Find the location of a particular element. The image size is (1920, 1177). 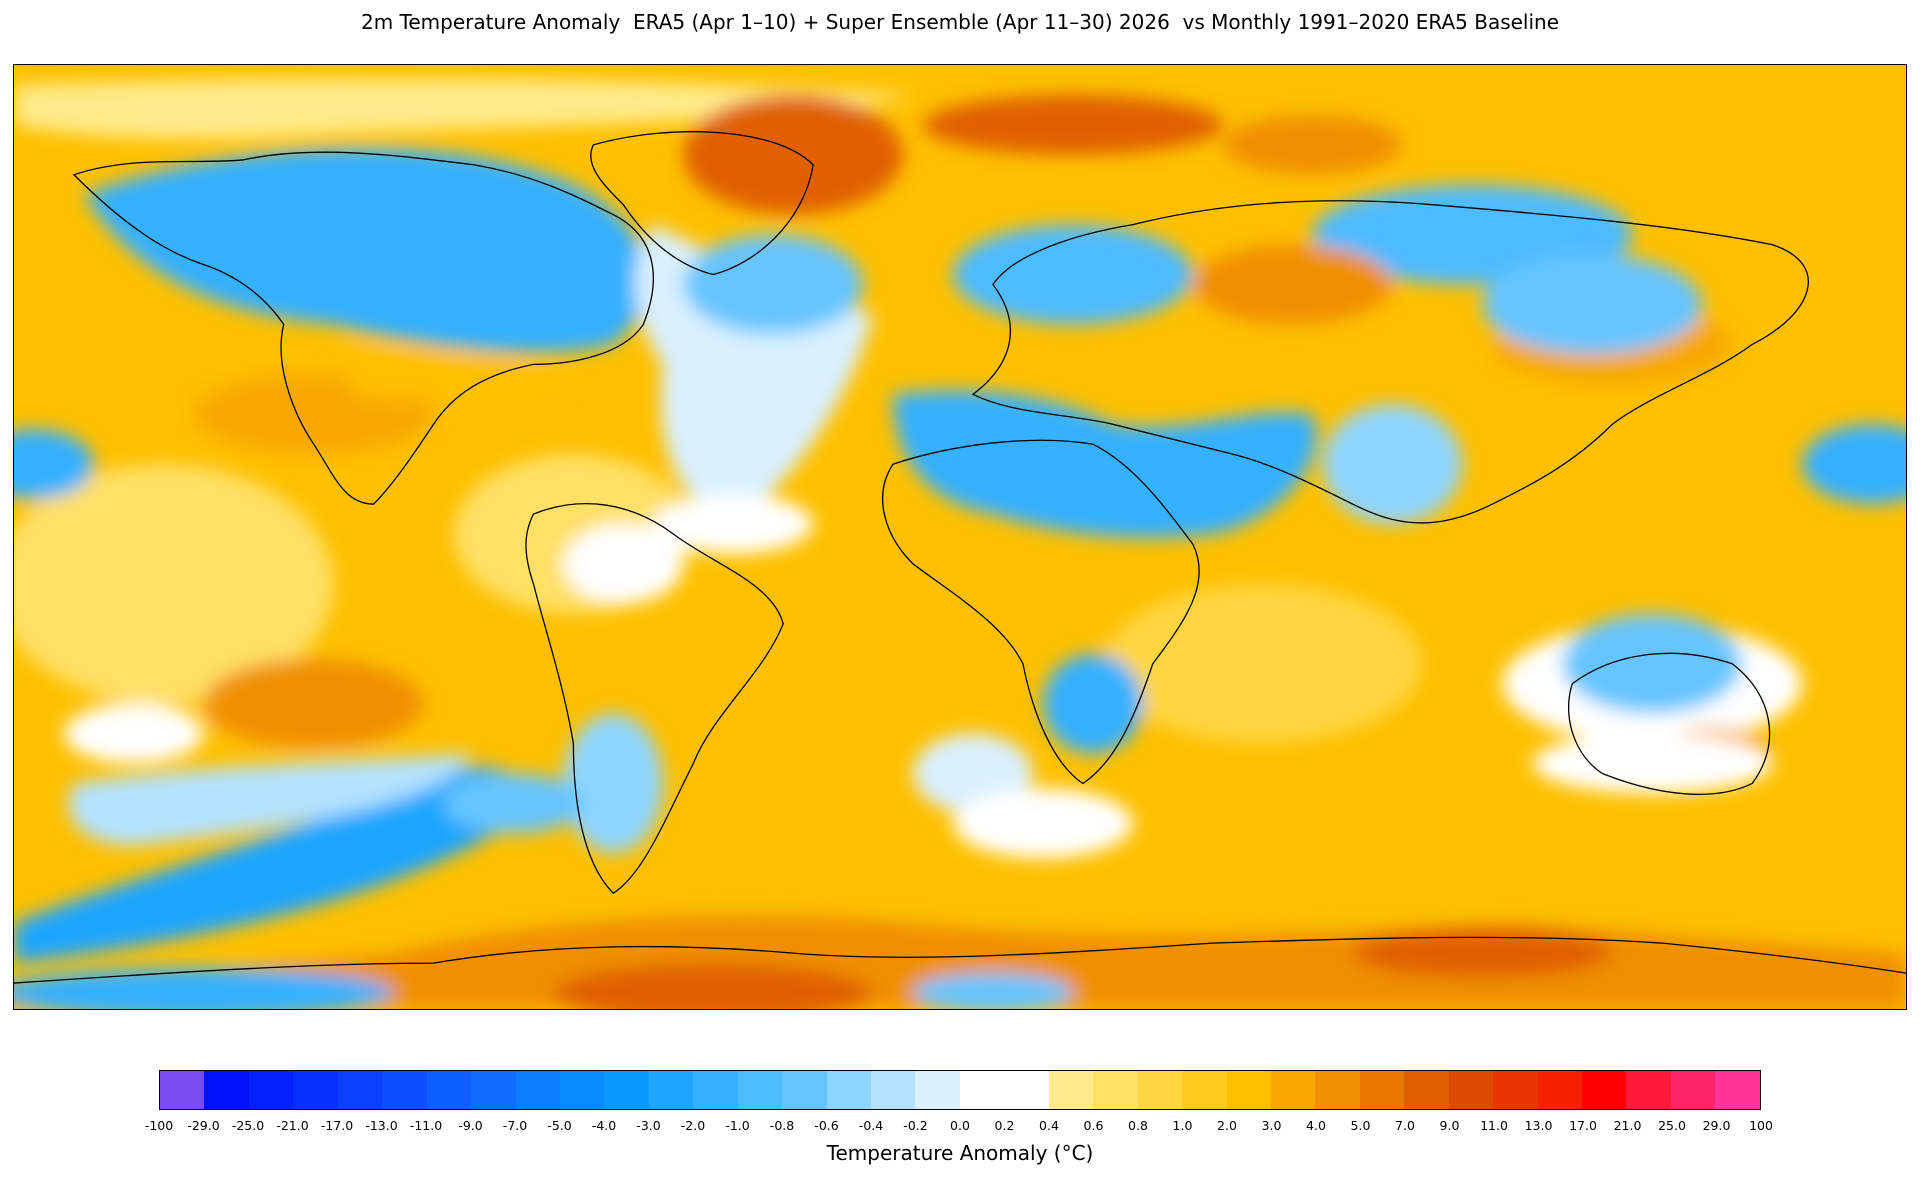

colorbar-tick-label: -2.0 is located at coordinates (693, 1125).